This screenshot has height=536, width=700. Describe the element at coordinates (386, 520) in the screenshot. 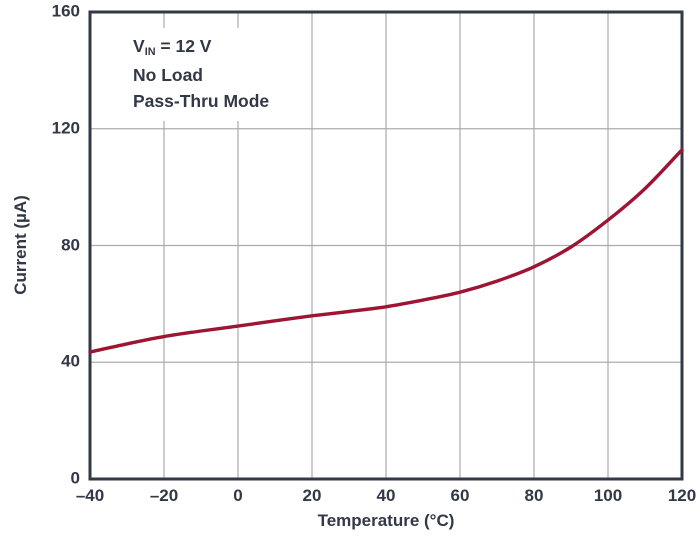

I see `x-axis-title: Temperature (°C)` at that location.